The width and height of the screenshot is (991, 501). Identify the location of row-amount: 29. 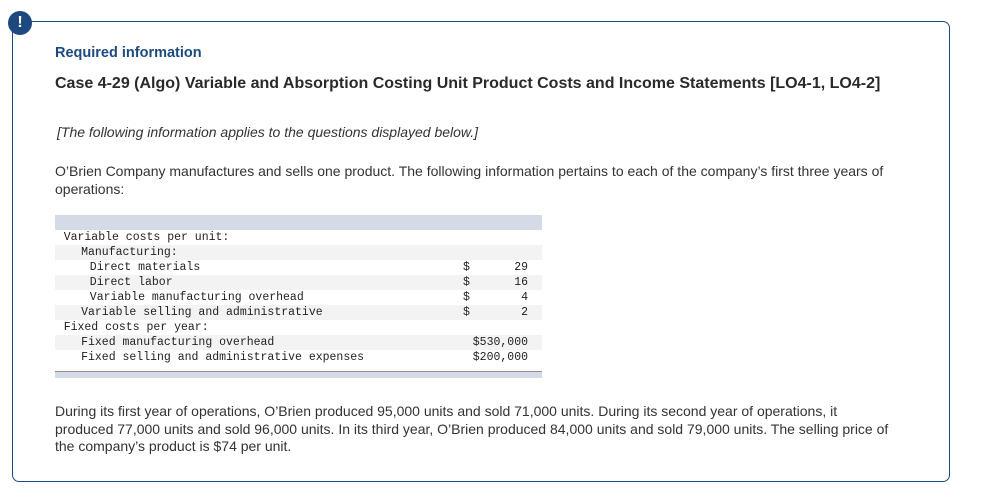
(521, 267).